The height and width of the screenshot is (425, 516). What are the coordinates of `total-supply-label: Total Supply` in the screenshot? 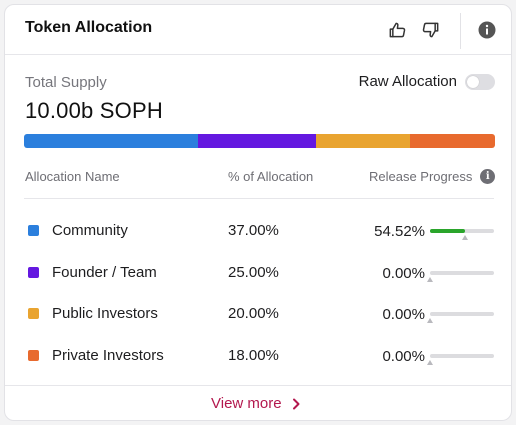 It's located at (66, 82).